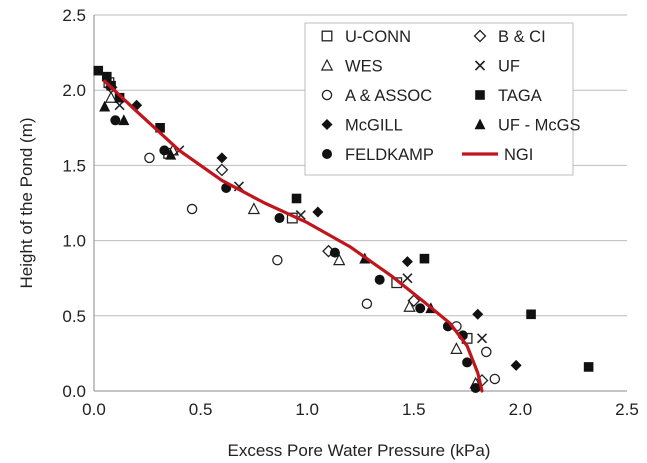 The image size is (647, 463). What do you see at coordinates (74, 90) in the screenshot?
I see `y-tick-label: 2.0` at bounding box center [74, 90].